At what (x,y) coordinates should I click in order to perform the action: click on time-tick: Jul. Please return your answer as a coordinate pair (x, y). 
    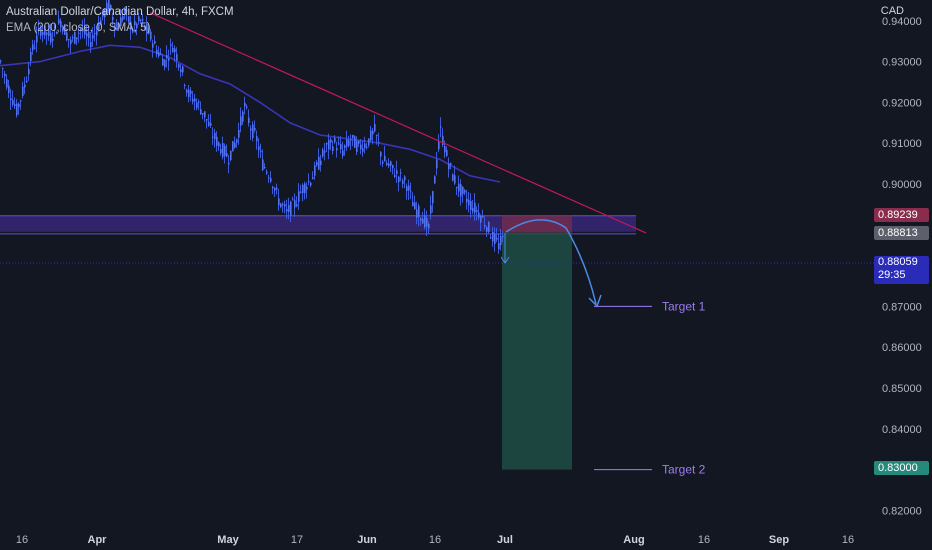
    Looking at the image, I should click on (505, 540).